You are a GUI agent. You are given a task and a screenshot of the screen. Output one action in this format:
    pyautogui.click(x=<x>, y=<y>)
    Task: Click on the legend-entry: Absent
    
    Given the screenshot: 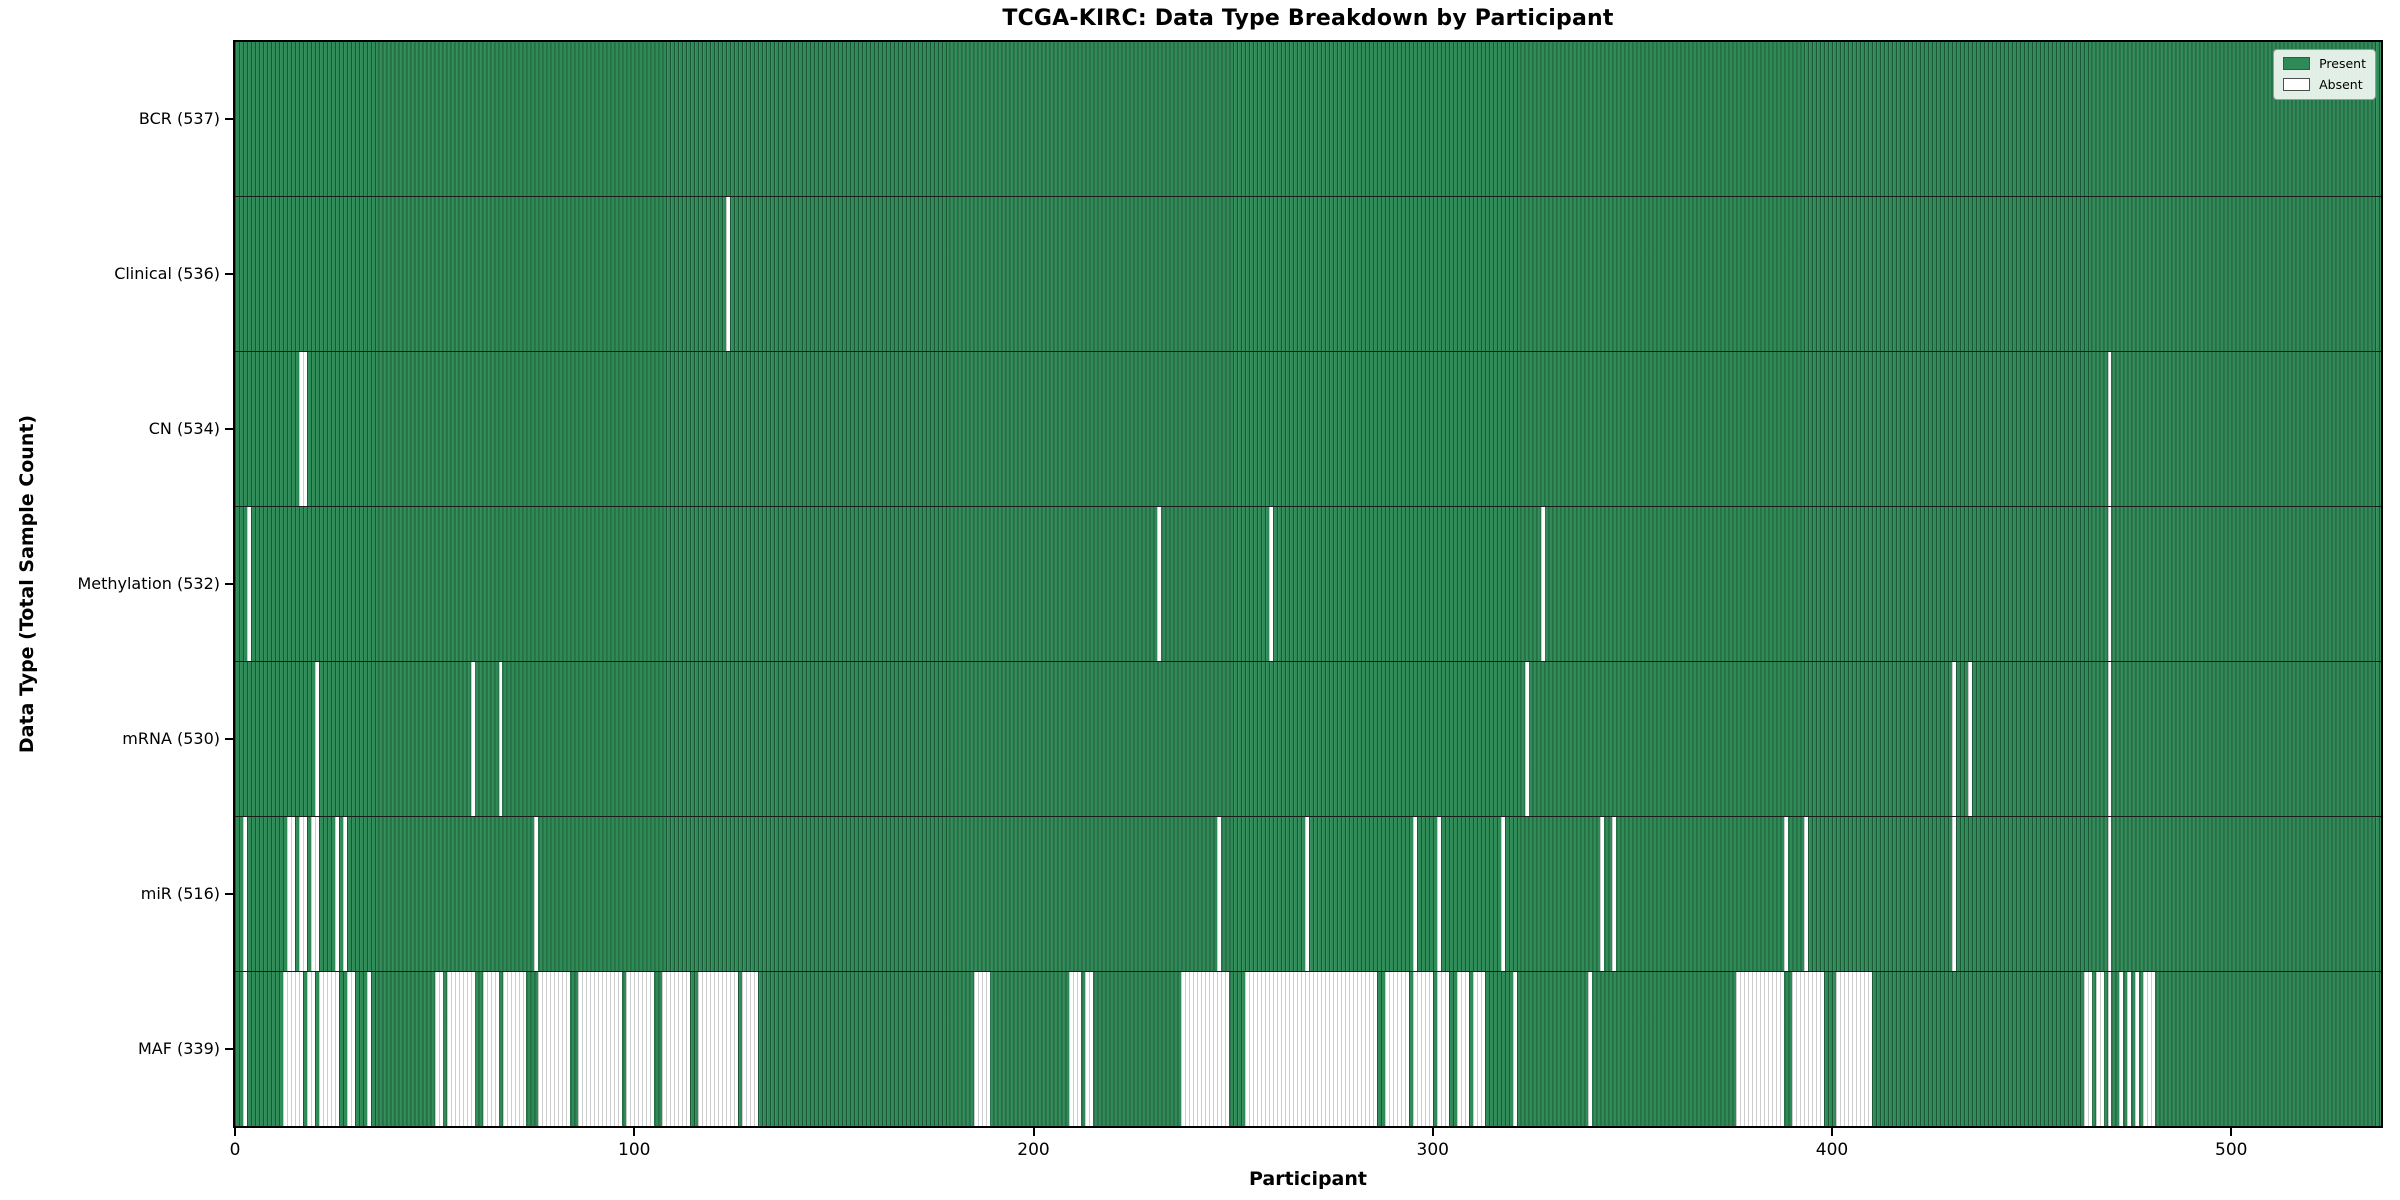 What is the action you would take?
    pyautogui.click(x=2324, y=84)
    